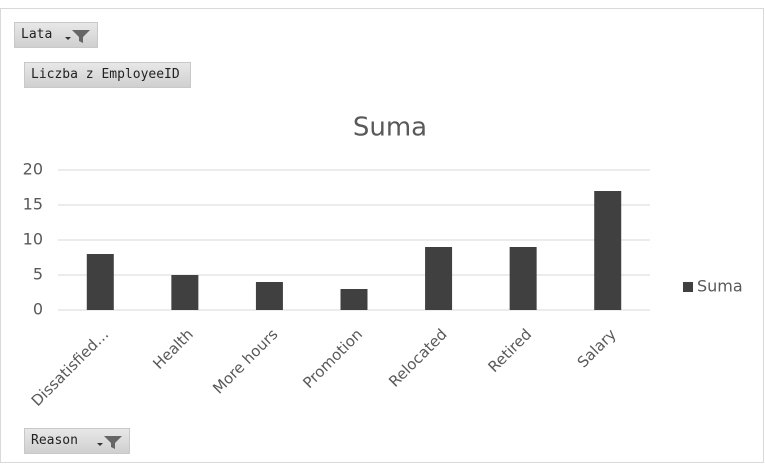 Image resolution: width=765 pixels, height=464 pixels. I want to click on x-tick-label: Salary, so click(597, 348).